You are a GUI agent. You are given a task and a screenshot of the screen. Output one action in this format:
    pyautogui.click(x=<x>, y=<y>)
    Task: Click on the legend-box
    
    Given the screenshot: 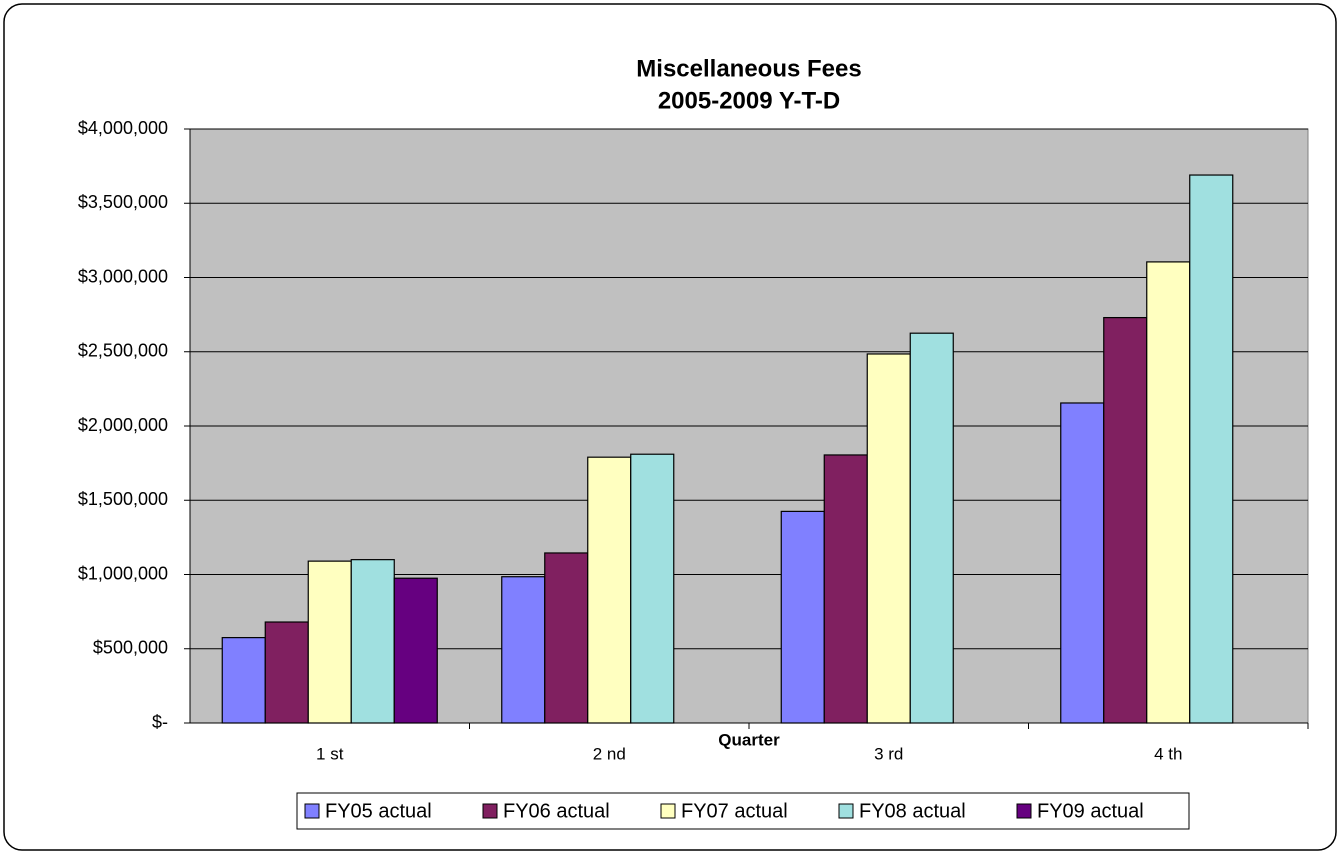 What is the action you would take?
    pyautogui.click(x=743, y=811)
    